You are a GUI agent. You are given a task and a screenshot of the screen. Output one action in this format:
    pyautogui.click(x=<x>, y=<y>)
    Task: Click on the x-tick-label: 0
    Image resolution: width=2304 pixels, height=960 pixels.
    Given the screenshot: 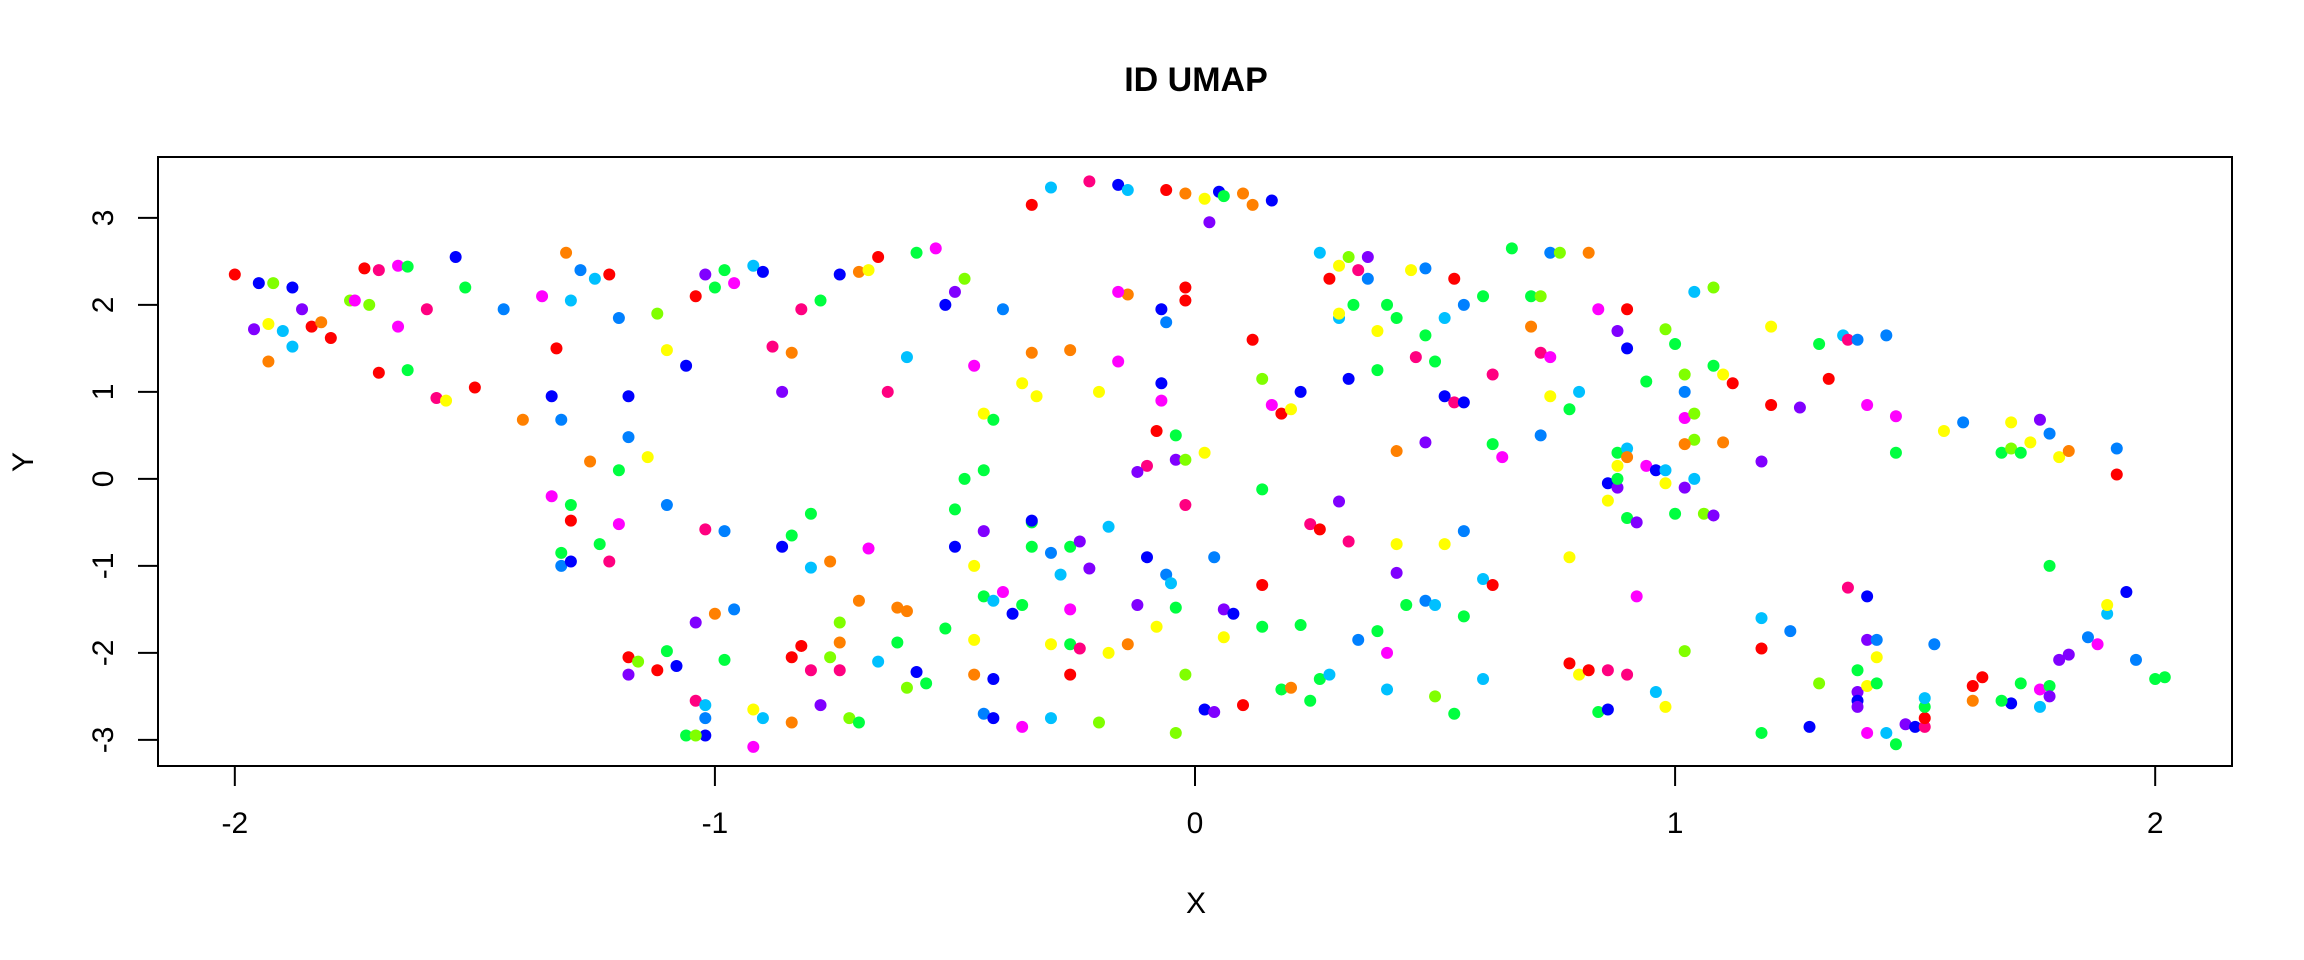 What is the action you would take?
    pyautogui.click(x=1195, y=823)
    